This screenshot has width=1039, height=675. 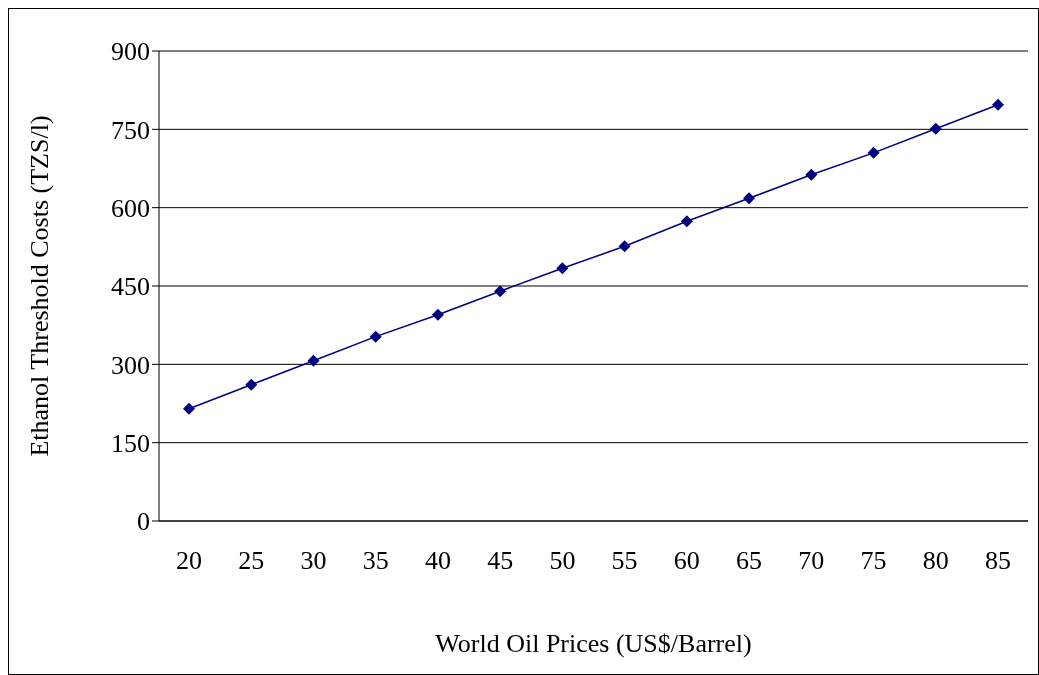 I want to click on x-axis-title: World Oil Prices (US$/Barrel), so click(x=593, y=643).